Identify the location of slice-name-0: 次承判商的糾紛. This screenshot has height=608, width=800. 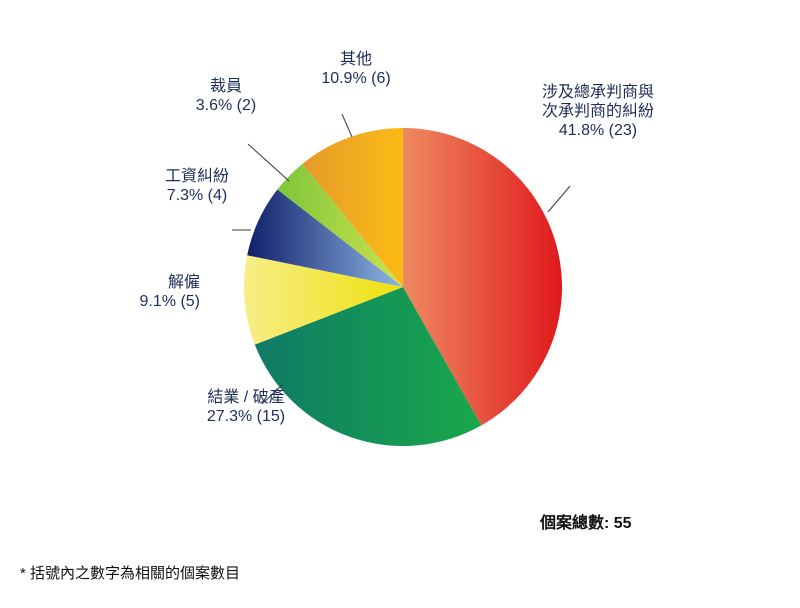
(598, 111).